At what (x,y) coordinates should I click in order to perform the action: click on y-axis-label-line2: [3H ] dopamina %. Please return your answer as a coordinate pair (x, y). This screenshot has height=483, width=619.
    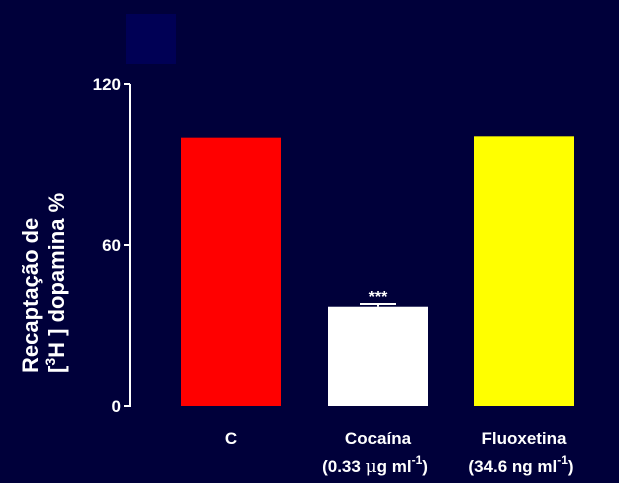
    Looking at the image, I should click on (55, 283).